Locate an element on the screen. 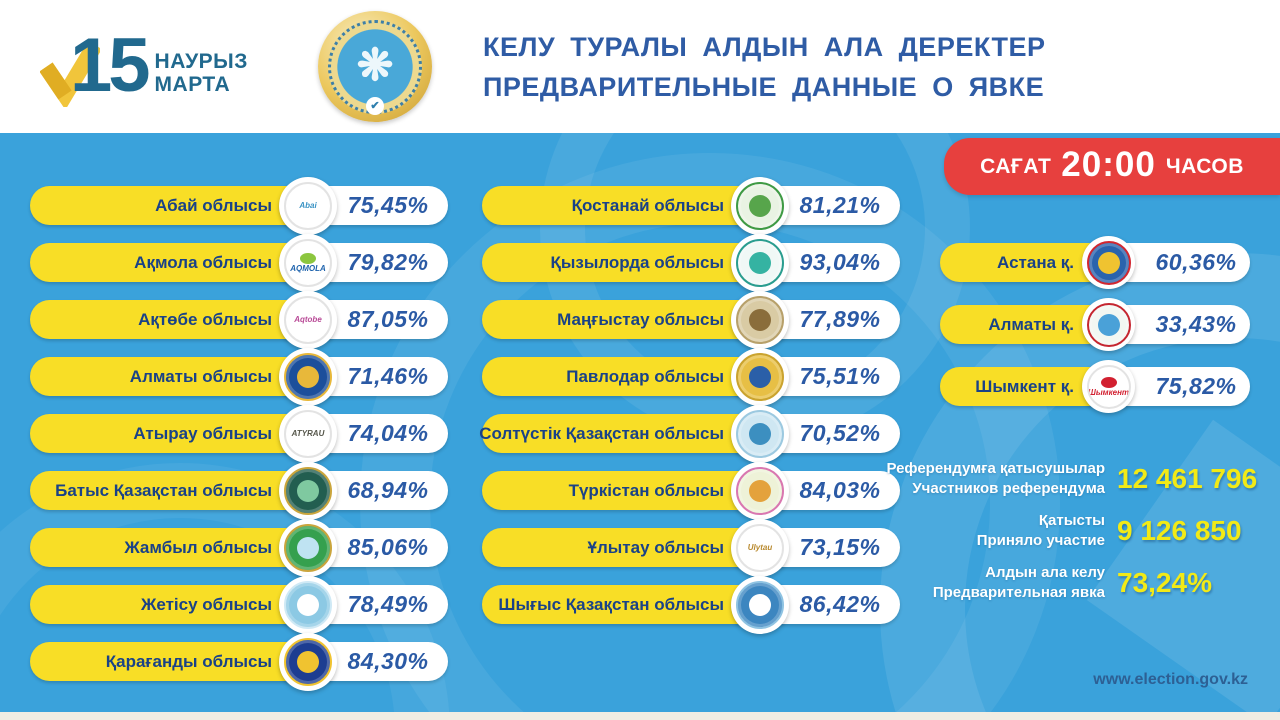 This screenshot has width=1280, height=720. bottom-strip is located at coordinates (640, 716).